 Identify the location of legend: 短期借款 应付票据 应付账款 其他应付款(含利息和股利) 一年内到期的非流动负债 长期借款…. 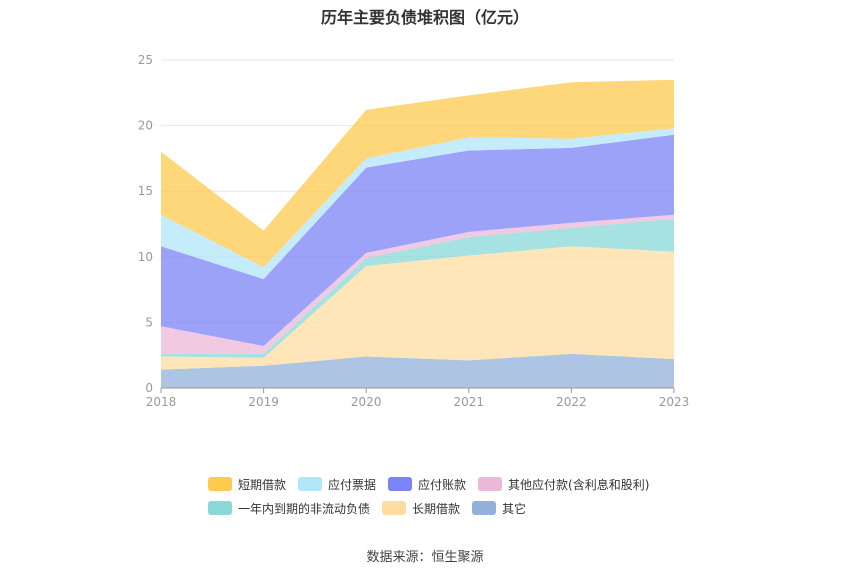
(438, 496).